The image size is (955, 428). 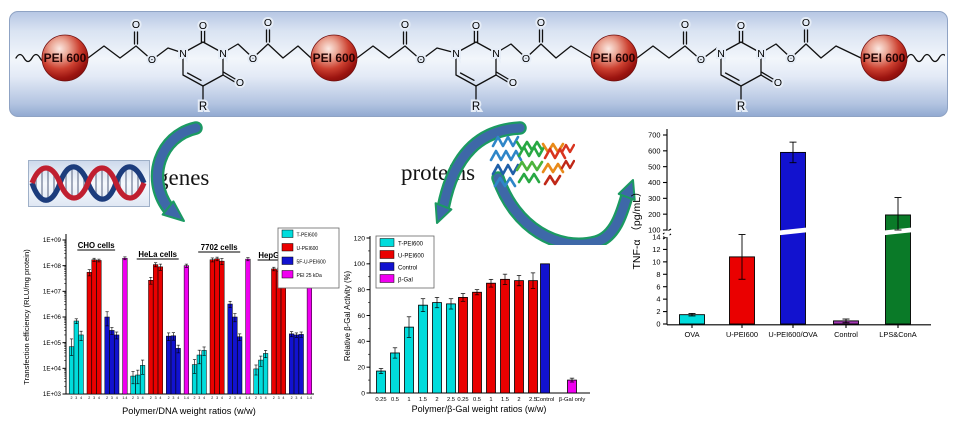 I want to click on y-tick-label: 8, so click(x=658, y=274).